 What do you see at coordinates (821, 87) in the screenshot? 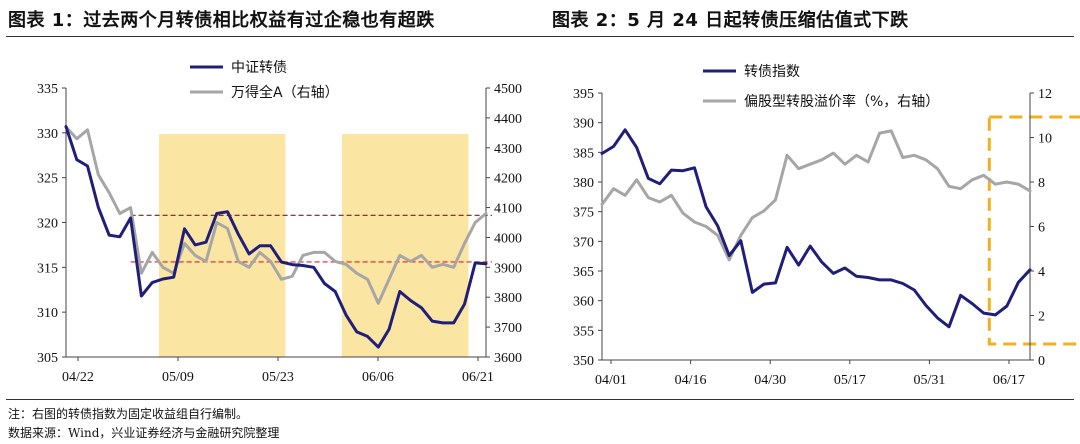
I see `chart-2-legend: 转债指数 偏股型转股溢价率（%，右轴）` at bounding box center [821, 87].